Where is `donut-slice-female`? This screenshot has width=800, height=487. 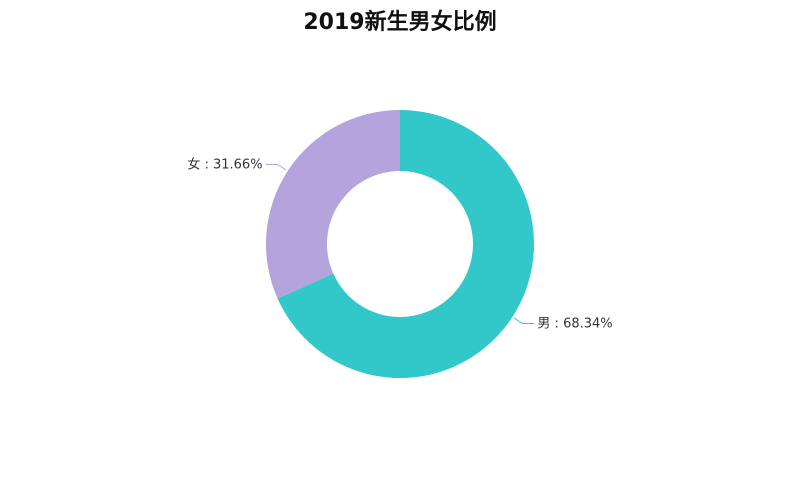
donut-slice-female is located at coordinates (333, 204).